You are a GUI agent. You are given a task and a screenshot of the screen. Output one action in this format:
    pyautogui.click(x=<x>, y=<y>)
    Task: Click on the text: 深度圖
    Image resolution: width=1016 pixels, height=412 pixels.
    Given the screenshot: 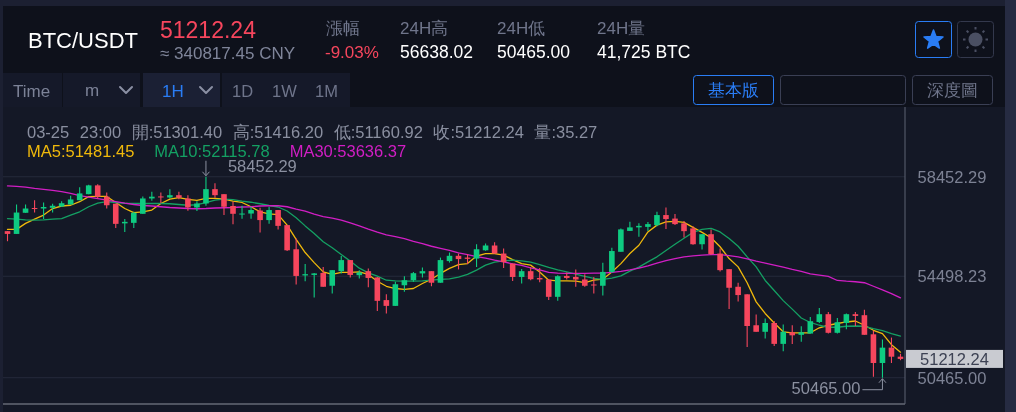 What is the action you would take?
    pyautogui.click(x=952, y=90)
    